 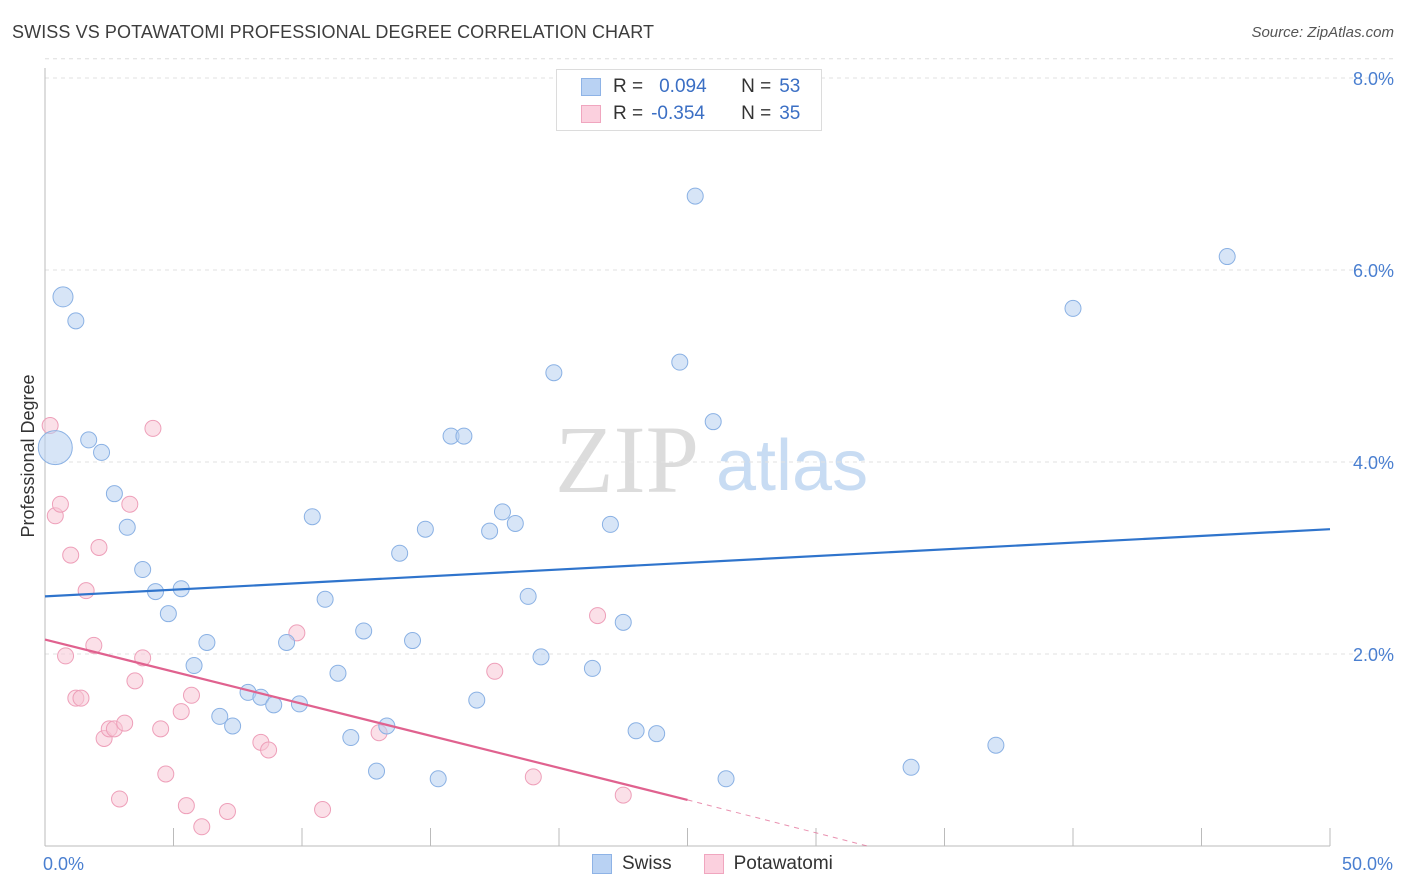 I want to click on potawatomi-n-value: 35, so click(x=790, y=113).